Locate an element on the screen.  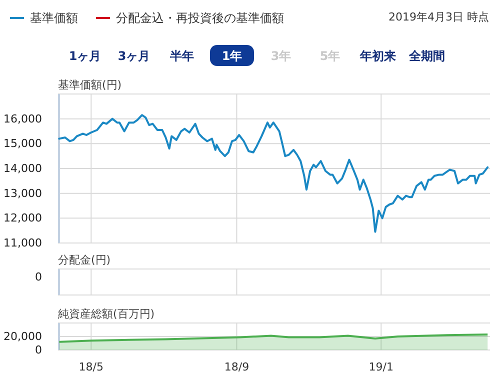
y-tick-label: 16,000 is located at coordinates (23, 119).